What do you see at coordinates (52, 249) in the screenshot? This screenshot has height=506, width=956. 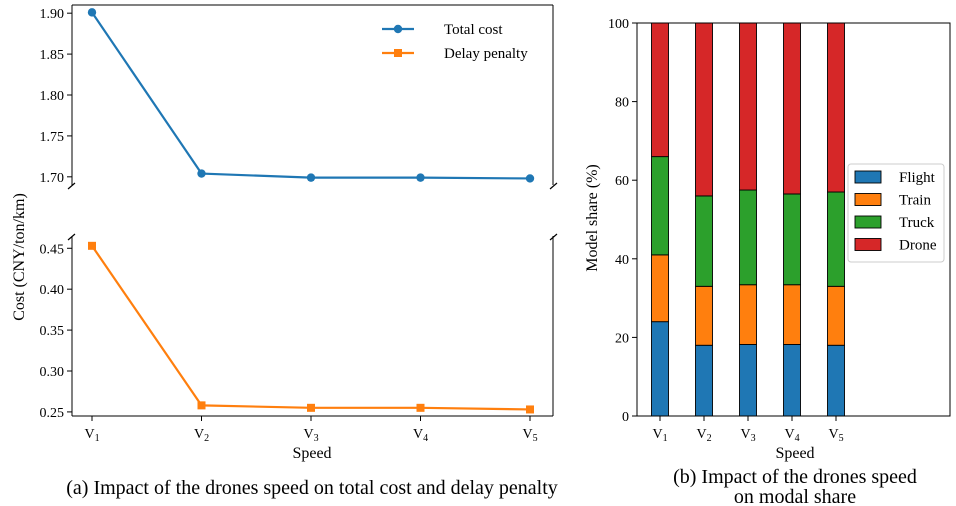 I see `y-tick-label: 0.45` at bounding box center [52, 249].